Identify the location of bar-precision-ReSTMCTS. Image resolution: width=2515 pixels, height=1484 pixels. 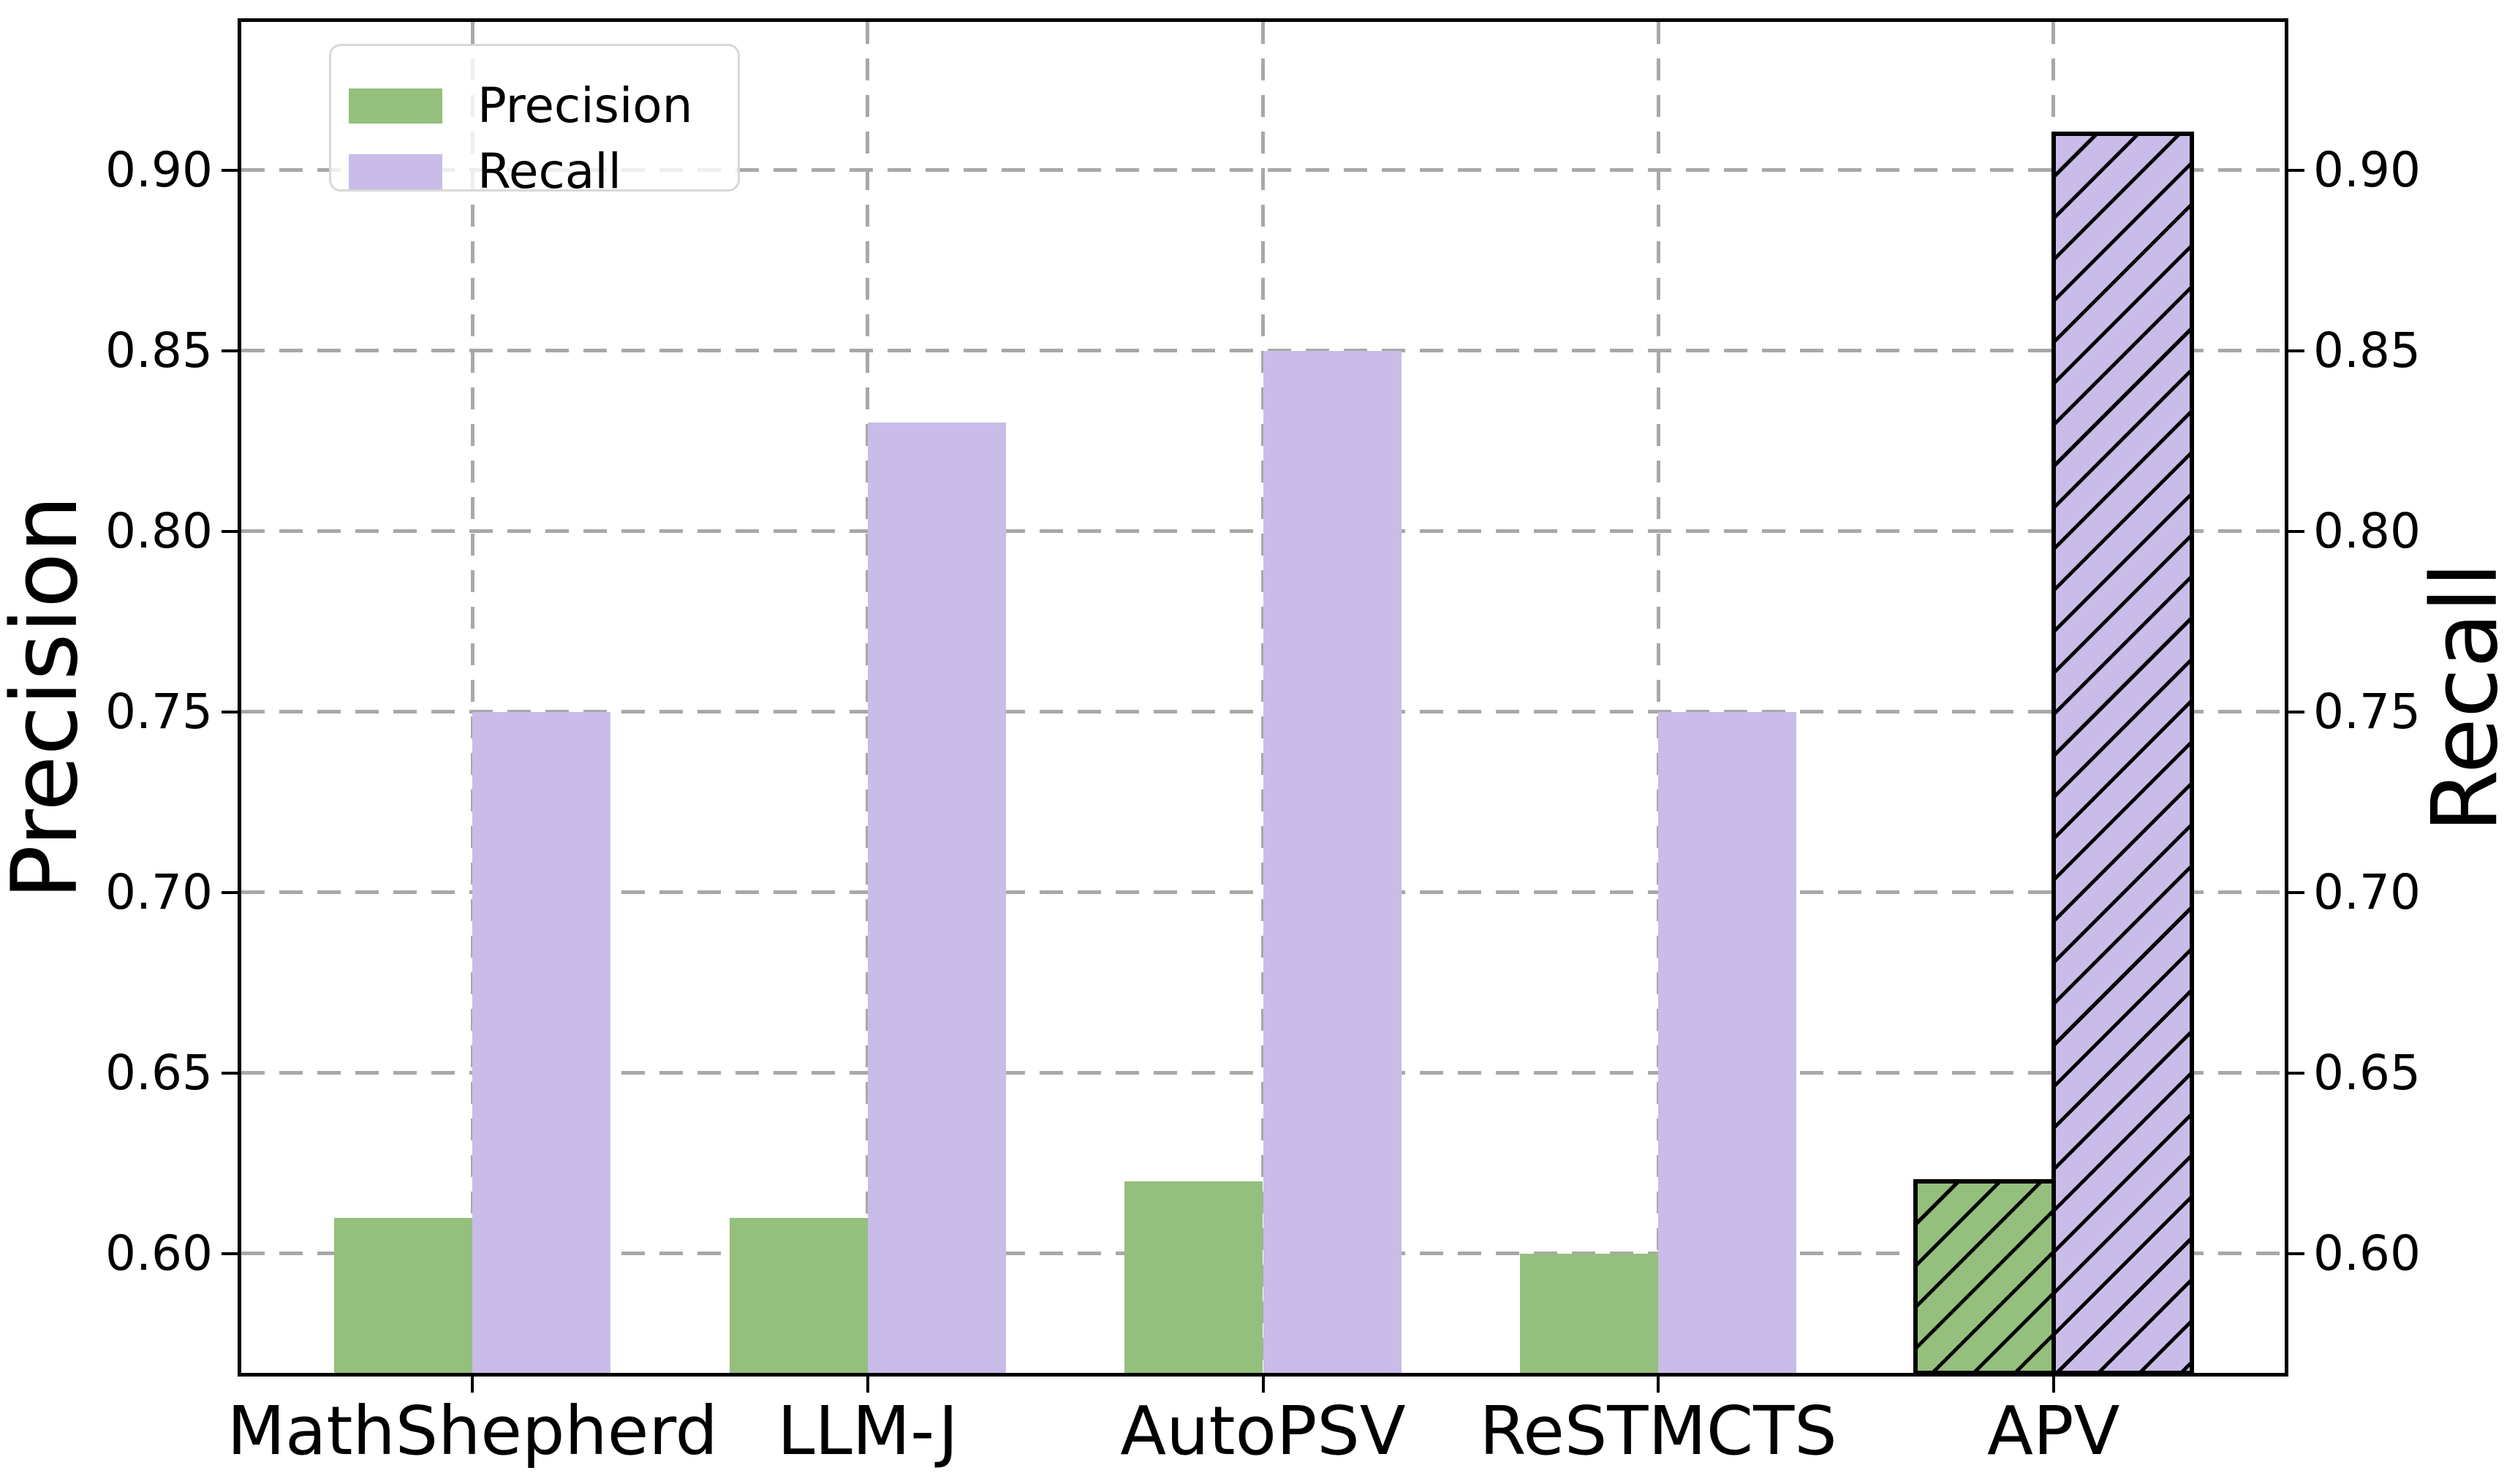
(1589, 1313).